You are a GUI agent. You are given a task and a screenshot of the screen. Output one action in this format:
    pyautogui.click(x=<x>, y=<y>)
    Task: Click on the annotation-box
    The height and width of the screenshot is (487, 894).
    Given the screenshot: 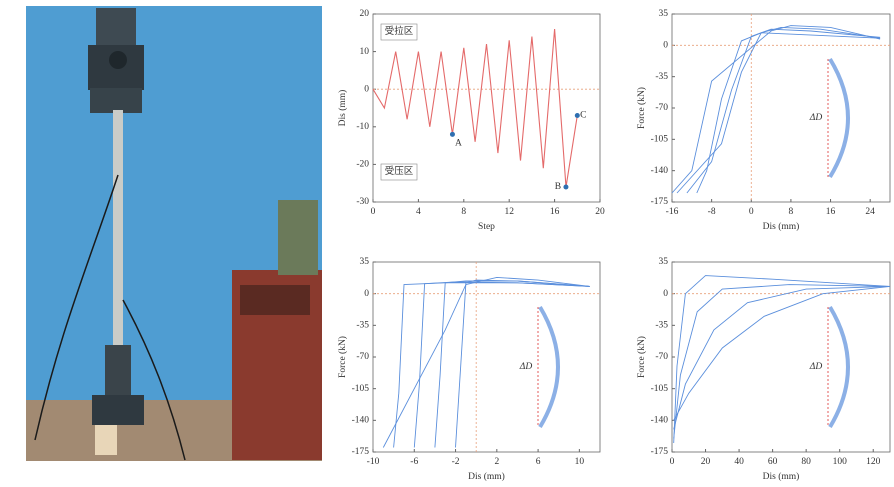 What is the action you would take?
    pyautogui.click(x=399, y=172)
    